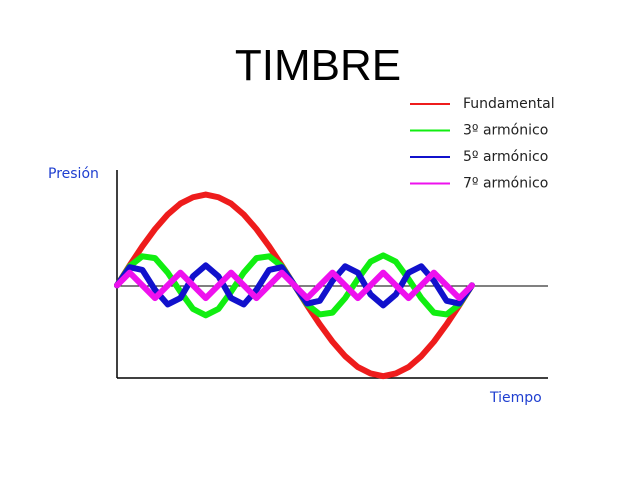  I want to click on legend-label: 5º armónico, so click(505, 157).